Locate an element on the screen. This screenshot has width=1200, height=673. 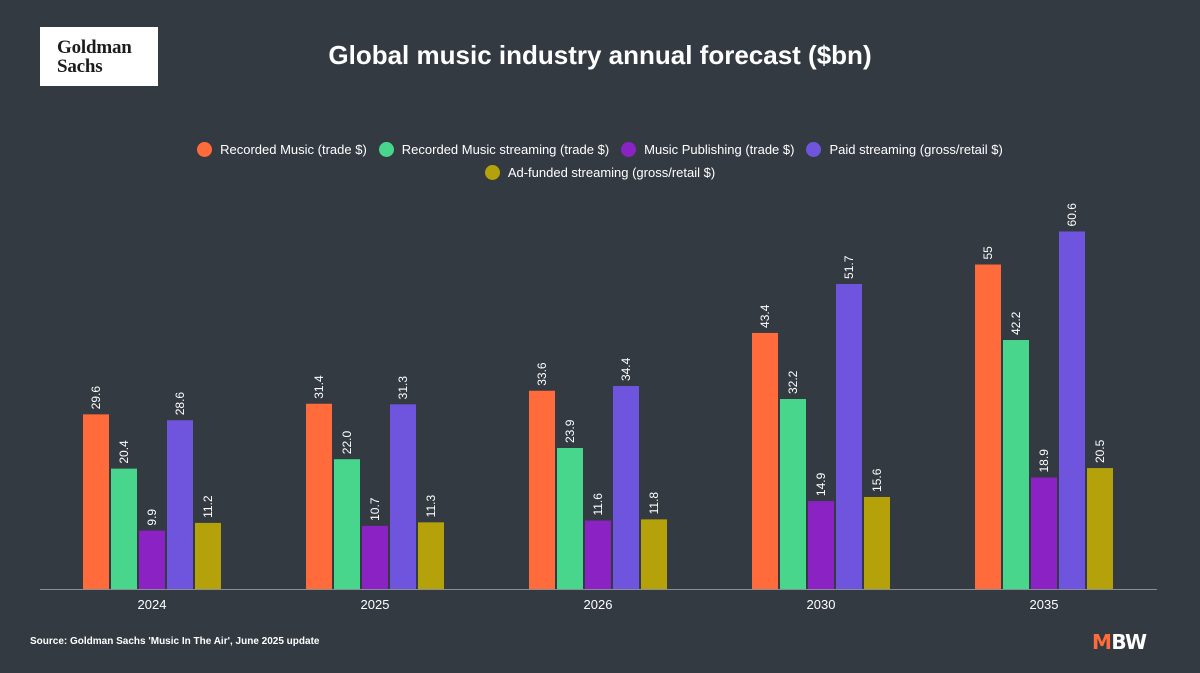
data-label-2025-series-2: 22.0 is located at coordinates (347, 443).